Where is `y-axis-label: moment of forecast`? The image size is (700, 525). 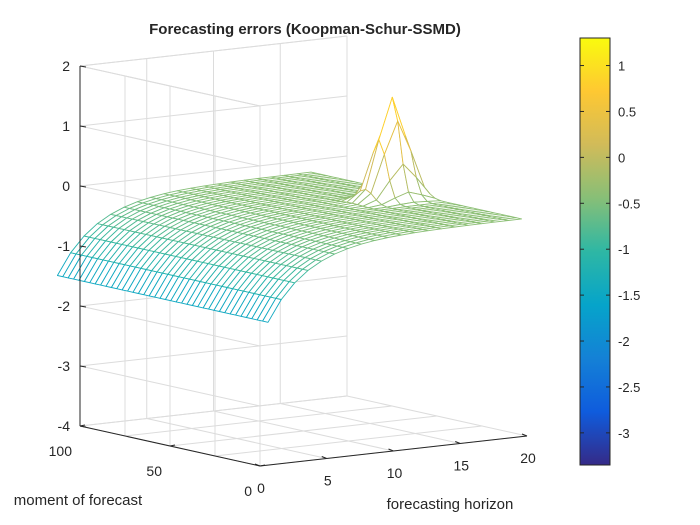 y-axis-label: moment of forecast is located at coordinates (78, 500).